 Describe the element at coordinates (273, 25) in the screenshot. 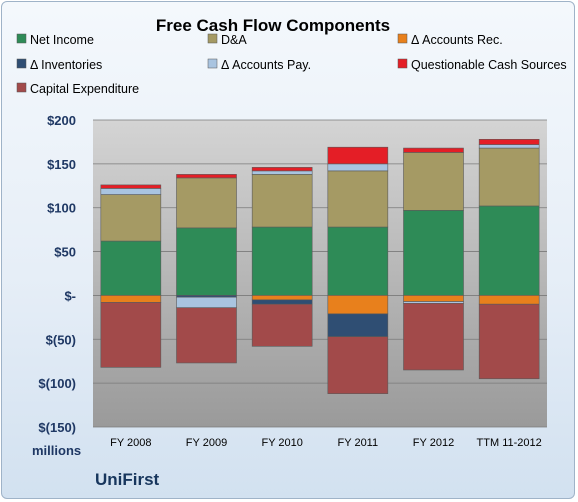

I see `chart-title: Free Cash Flow Components` at that location.